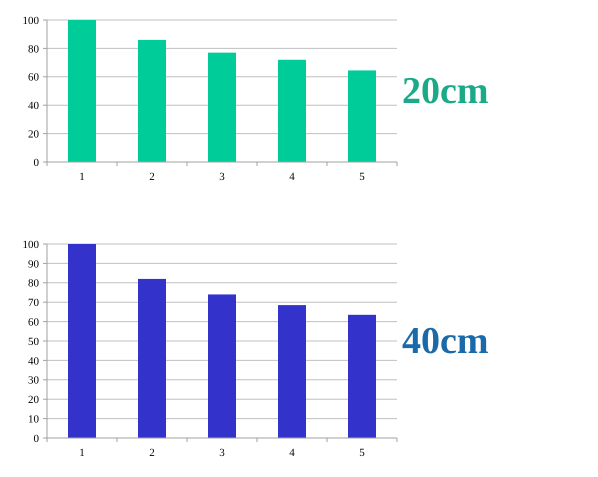 The height and width of the screenshot is (477, 598). Describe the element at coordinates (34, 342) in the screenshot. I see `y-tick-label: 50` at that location.